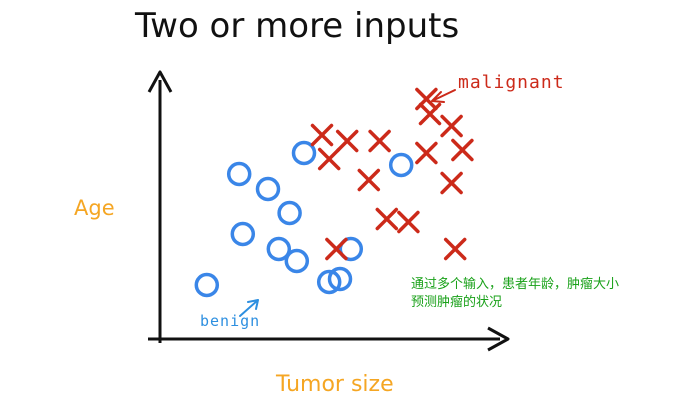 The width and height of the screenshot is (682, 406). Describe the element at coordinates (498, 339) in the screenshot. I see `x-axis-arrow` at that location.